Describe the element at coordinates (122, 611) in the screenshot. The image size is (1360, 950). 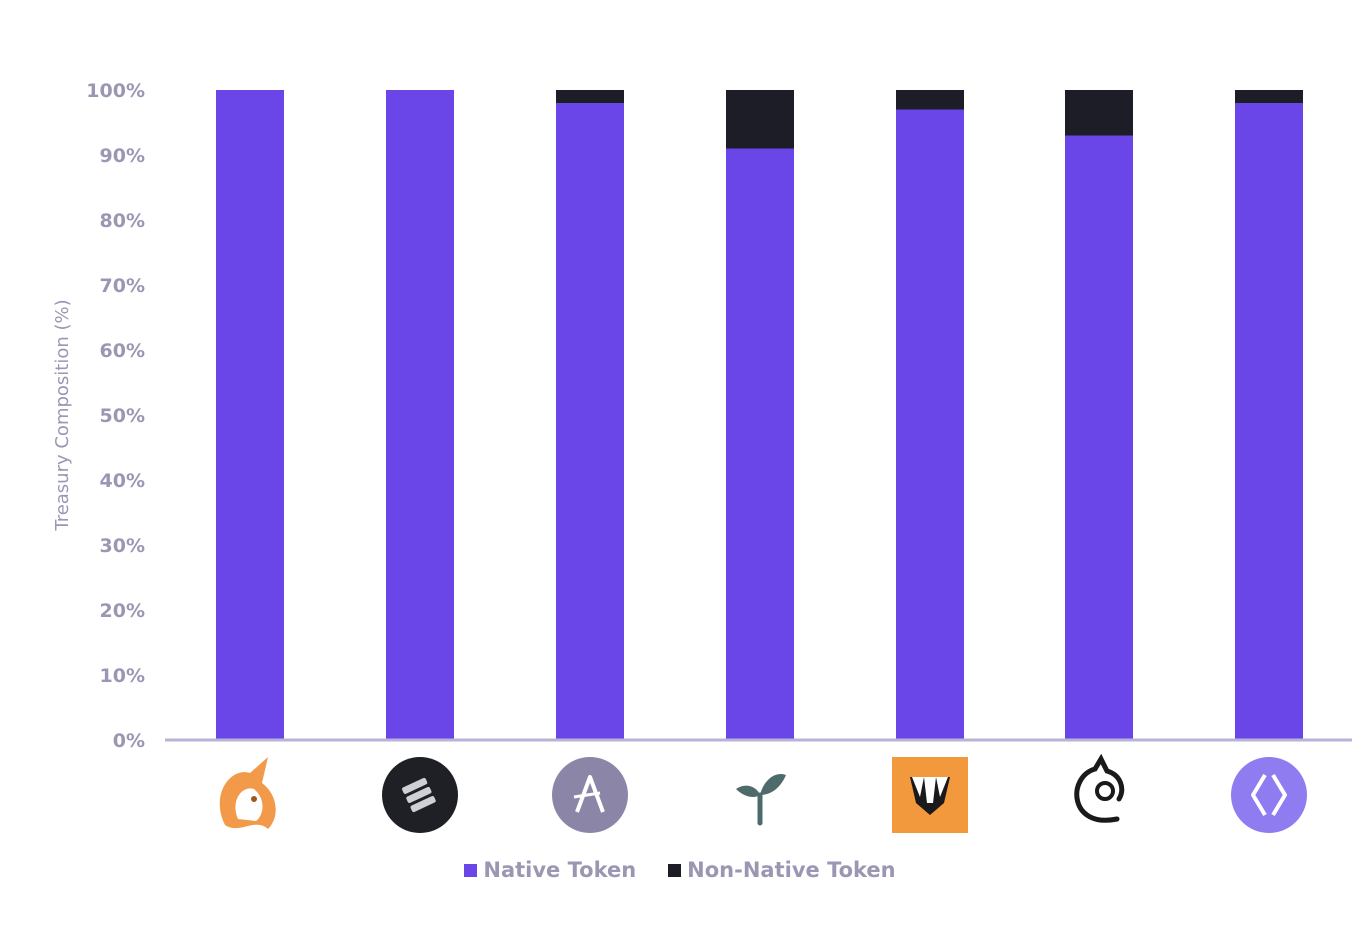
I see `y-tick-label: 20%` at that location.